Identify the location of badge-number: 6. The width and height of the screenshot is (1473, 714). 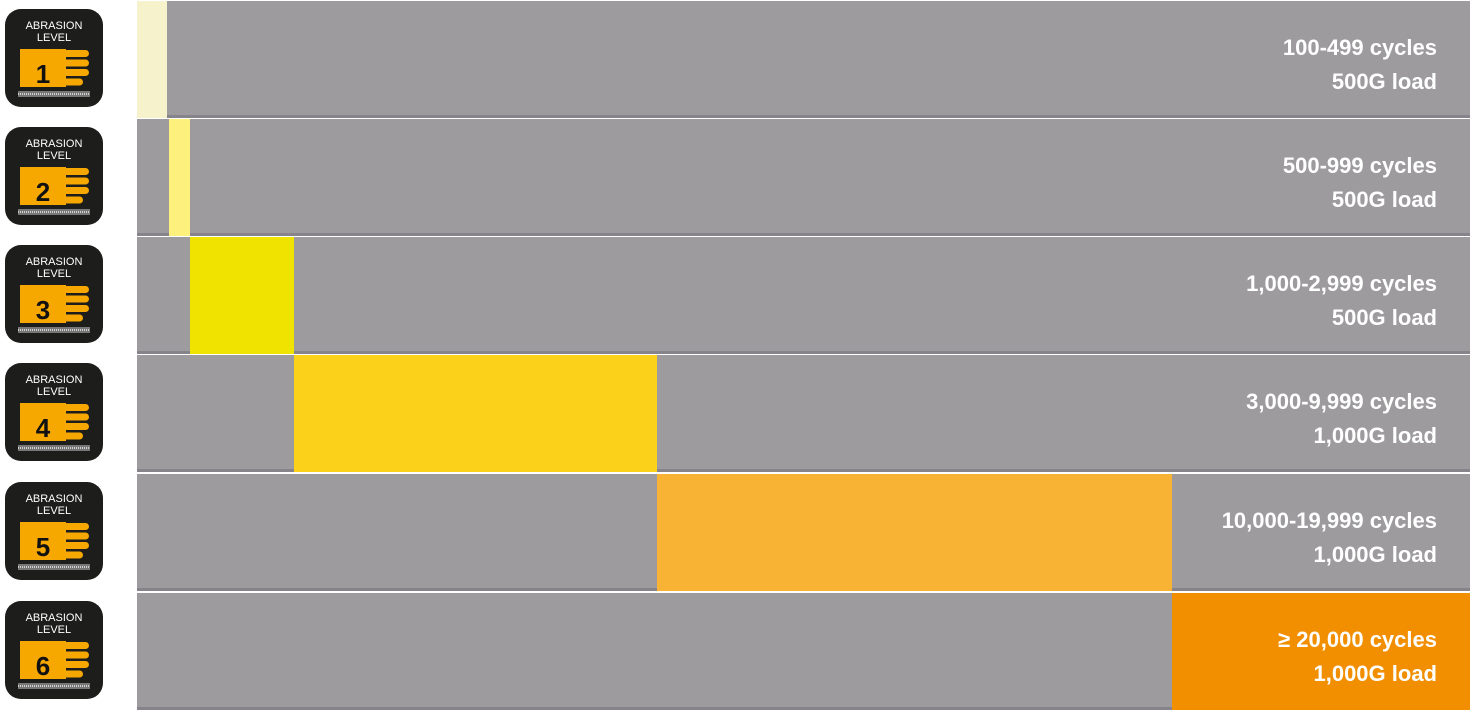
(43, 666).